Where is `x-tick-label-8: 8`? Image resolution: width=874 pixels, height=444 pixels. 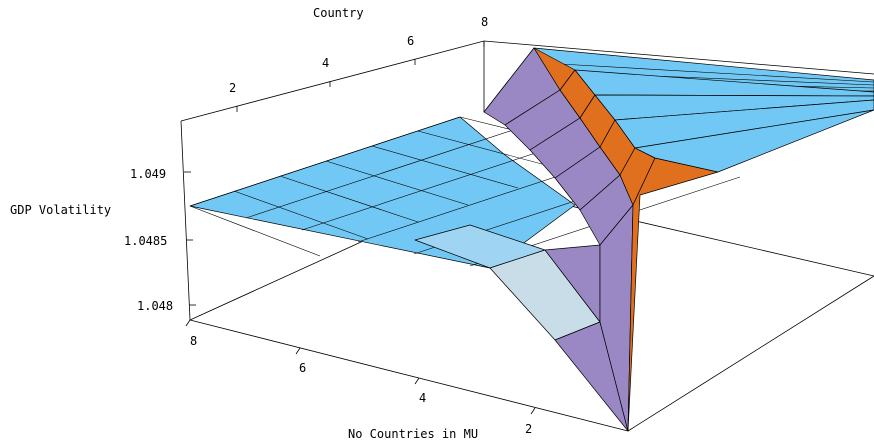
x-tick-label-8: 8 is located at coordinates (484, 22).